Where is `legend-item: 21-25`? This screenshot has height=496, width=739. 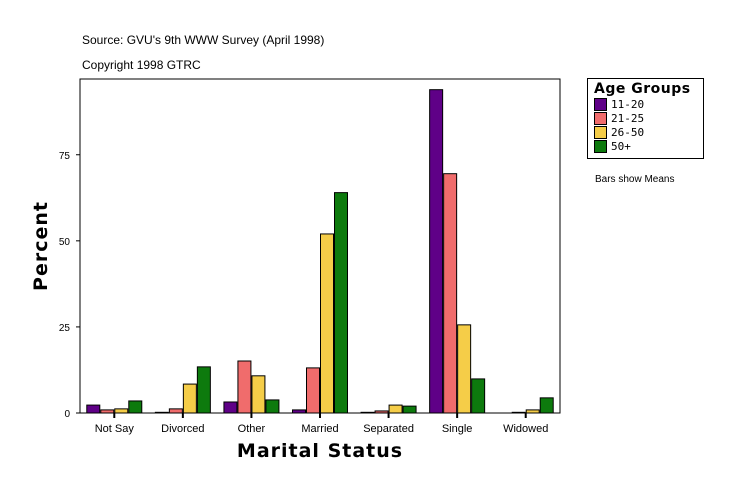 legend-item: 21-25 is located at coordinates (648, 118).